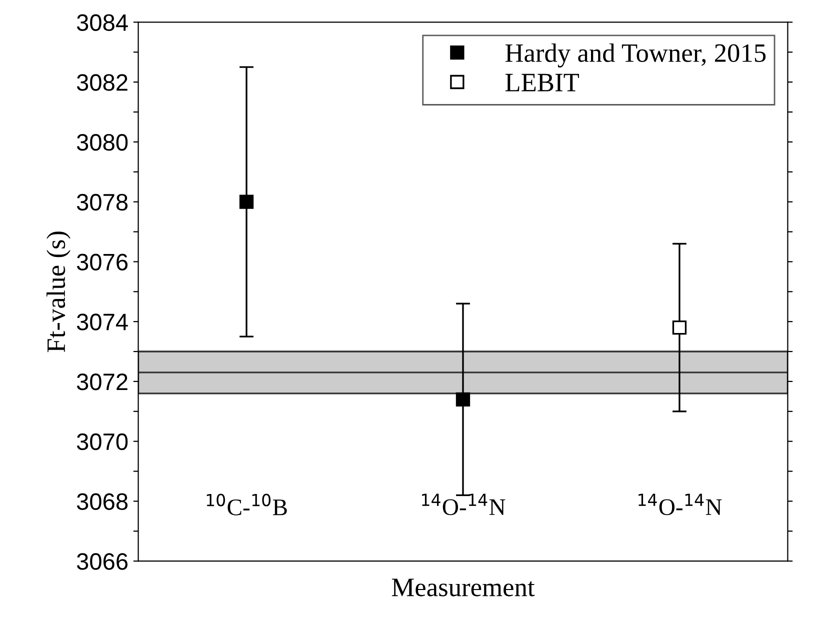 The width and height of the screenshot is (838, 634). Describe the element at coordinates (102, 82) in the screenshot. I see `y-tick-label: 3082` at that location.